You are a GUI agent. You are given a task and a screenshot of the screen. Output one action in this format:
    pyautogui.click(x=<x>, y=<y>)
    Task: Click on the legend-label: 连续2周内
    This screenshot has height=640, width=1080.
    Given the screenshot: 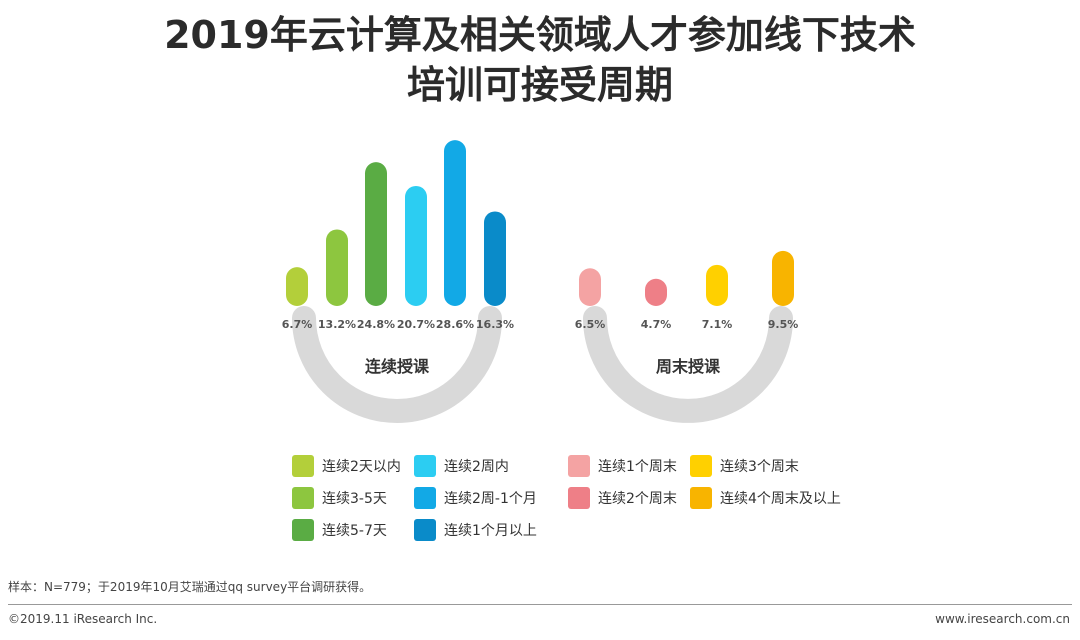 What is the action you would take?
    pyautogui.click(x=476, y=467)
    